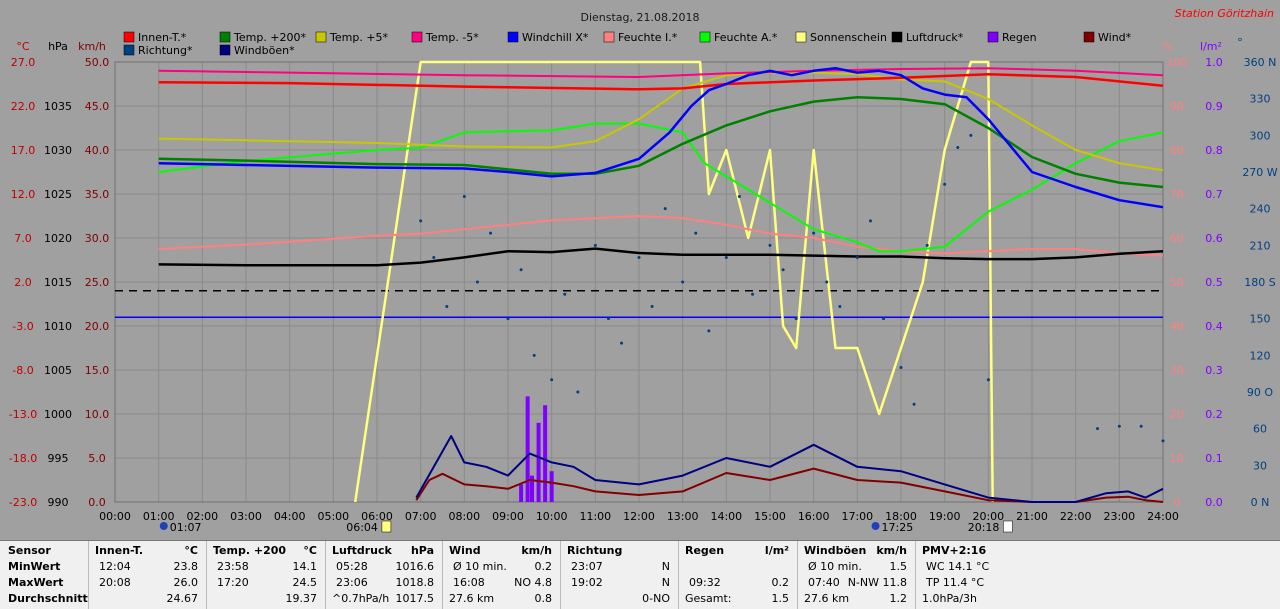  I want to click on sunrise-label: 06:04, so click(362, 527).